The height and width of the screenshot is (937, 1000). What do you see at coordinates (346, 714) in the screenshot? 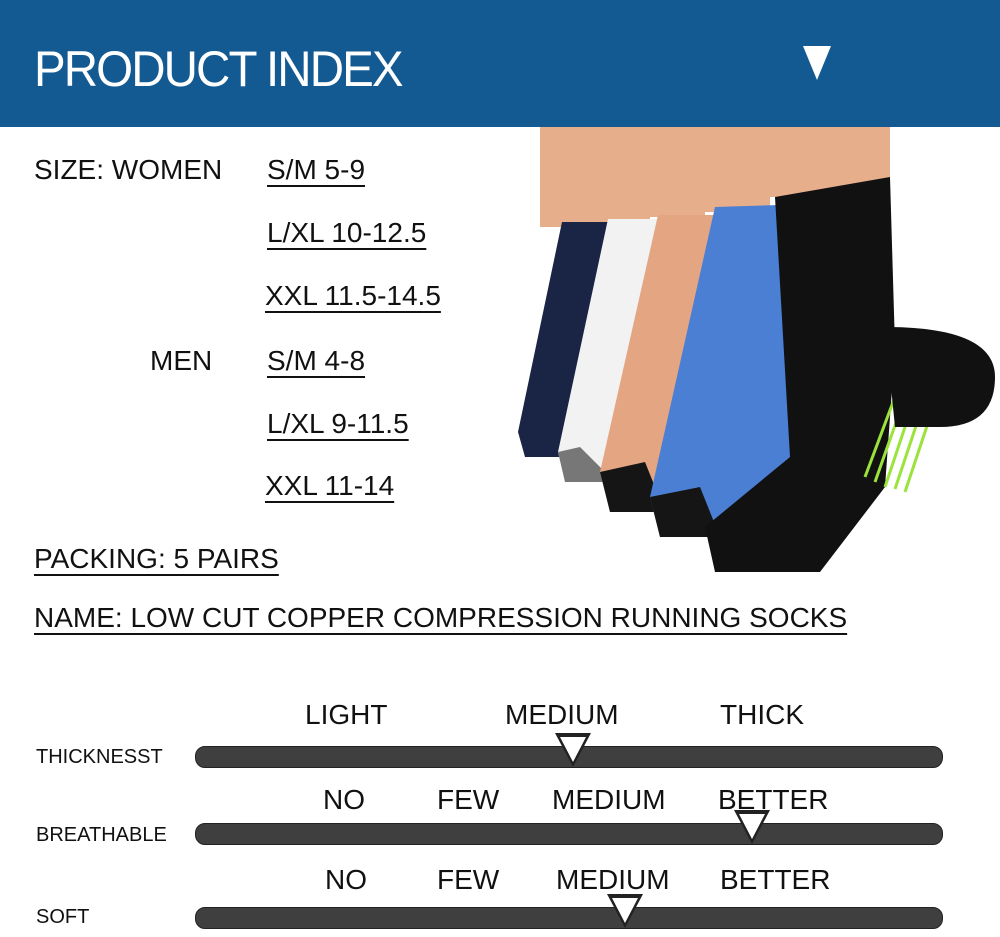
I see `scale-level: LIGHT` at bounding box center [346, 714].